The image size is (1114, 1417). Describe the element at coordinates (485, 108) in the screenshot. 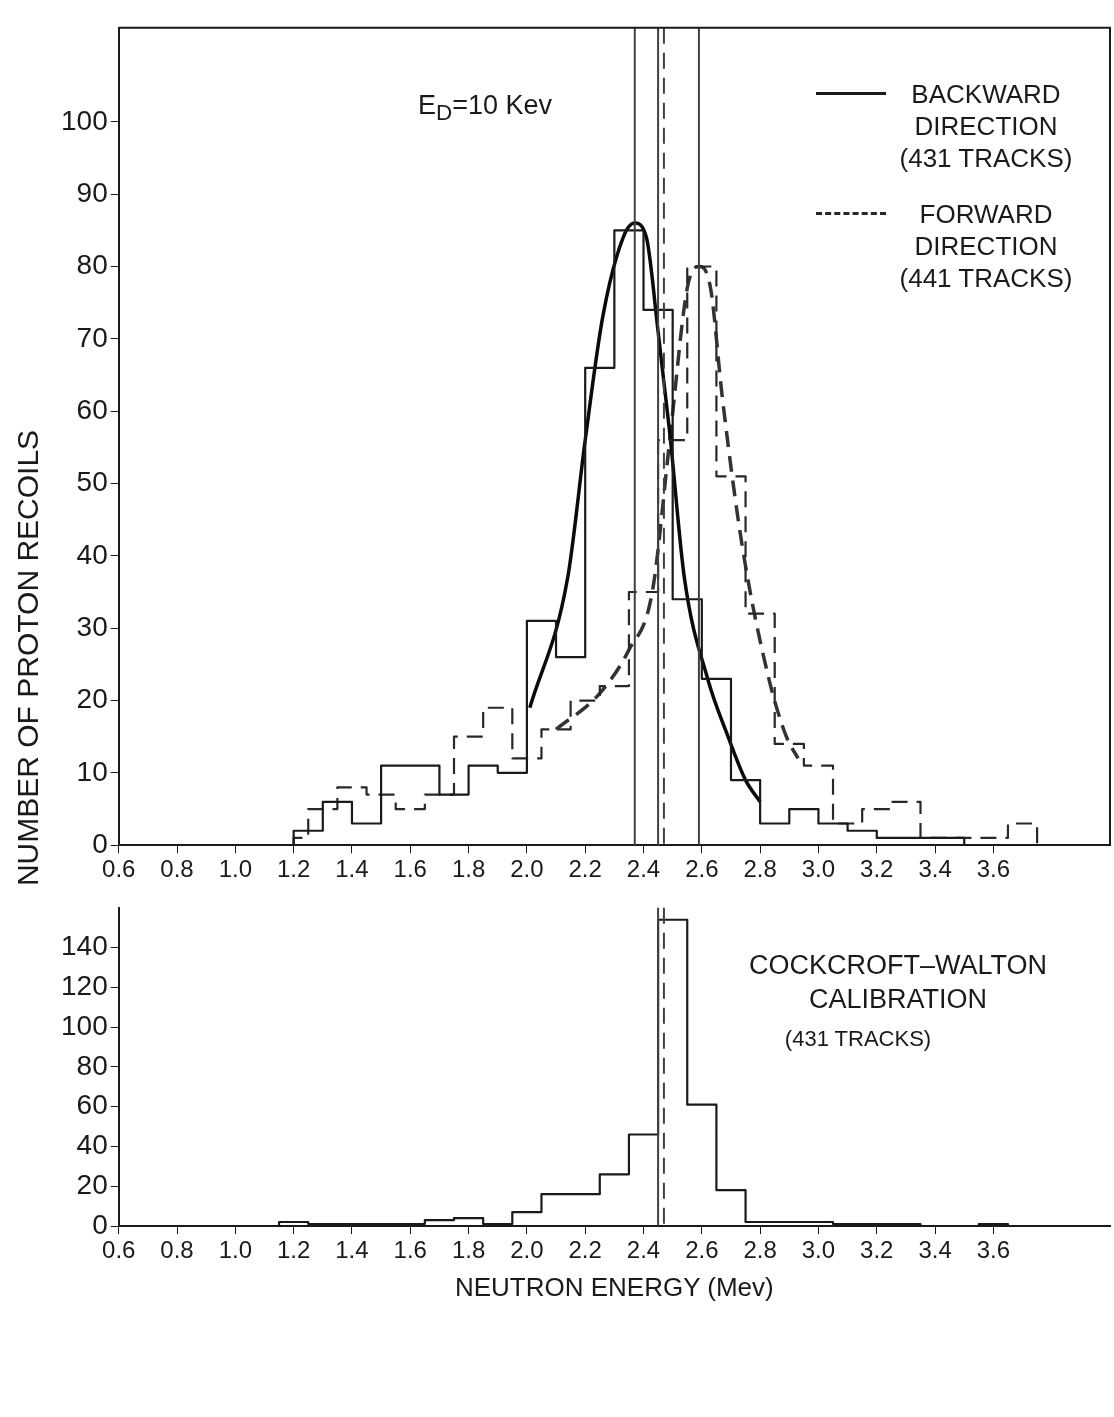

I see `annotation: E$_{D}$=10 Kev` at that location.